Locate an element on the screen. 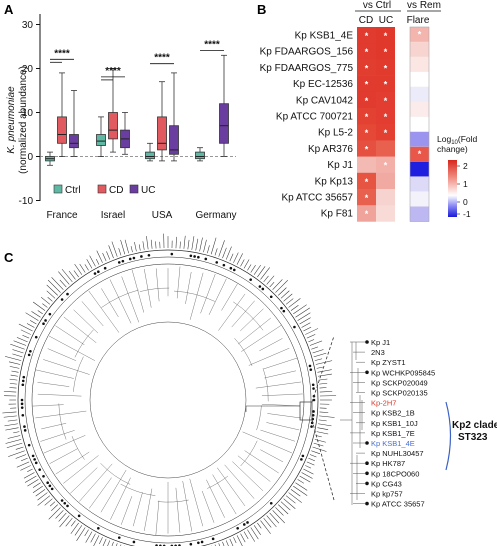 This screenshot has width=497, height=546. row-label: Kp CAV1042 is located at coordinates (325, 100).